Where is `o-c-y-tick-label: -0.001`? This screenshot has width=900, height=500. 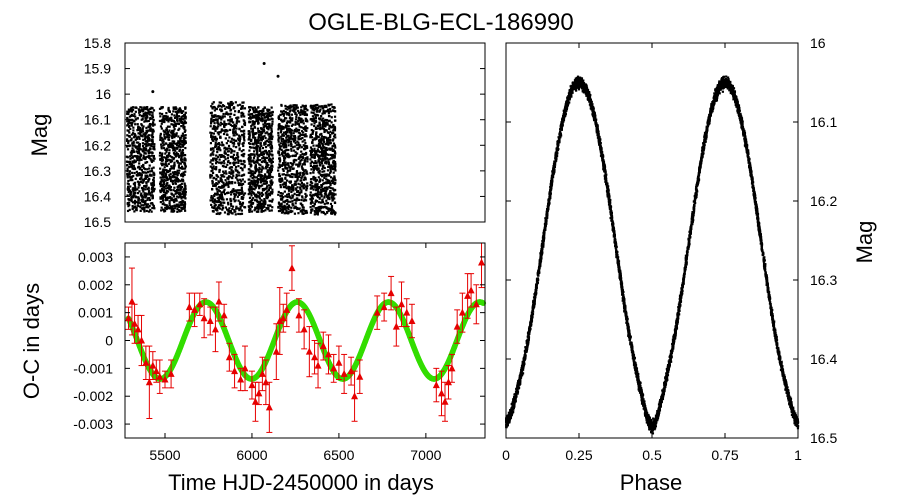
o-c-y-tick-label: -0.001 is located at coordinates (93, 368).